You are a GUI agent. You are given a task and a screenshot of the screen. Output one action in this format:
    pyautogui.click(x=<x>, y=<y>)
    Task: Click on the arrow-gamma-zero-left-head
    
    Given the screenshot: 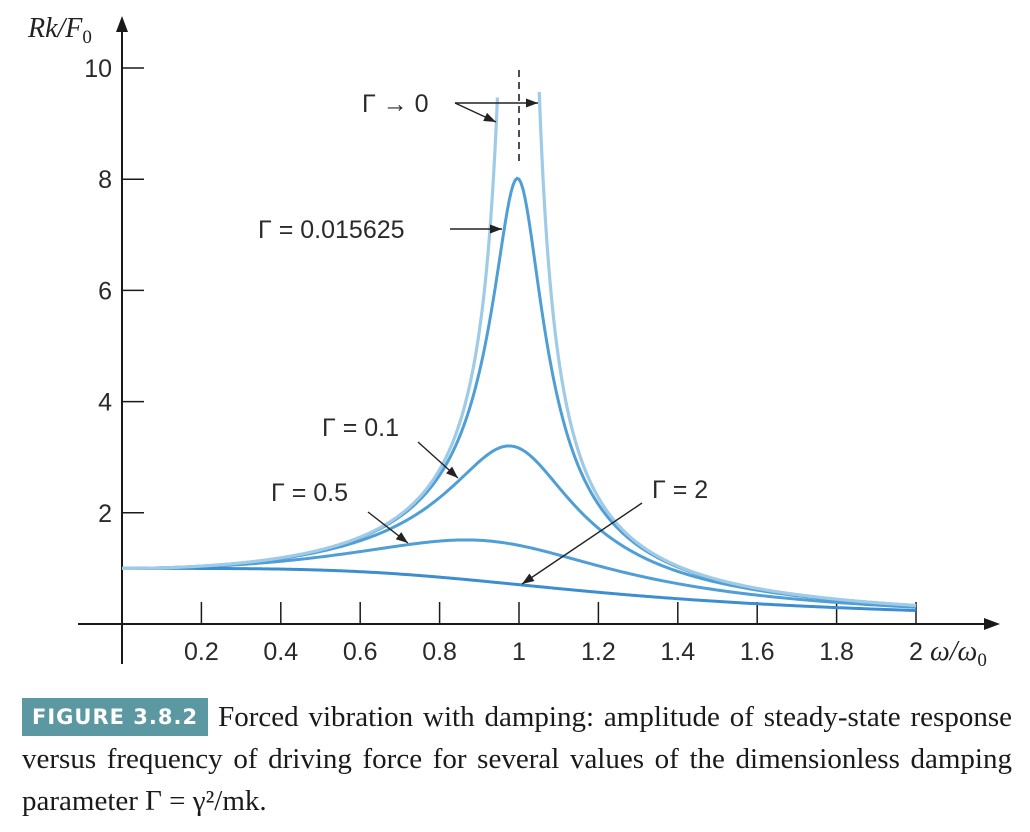 What is the action you would take?
    pyautogui.click(x=489, y=117)
    